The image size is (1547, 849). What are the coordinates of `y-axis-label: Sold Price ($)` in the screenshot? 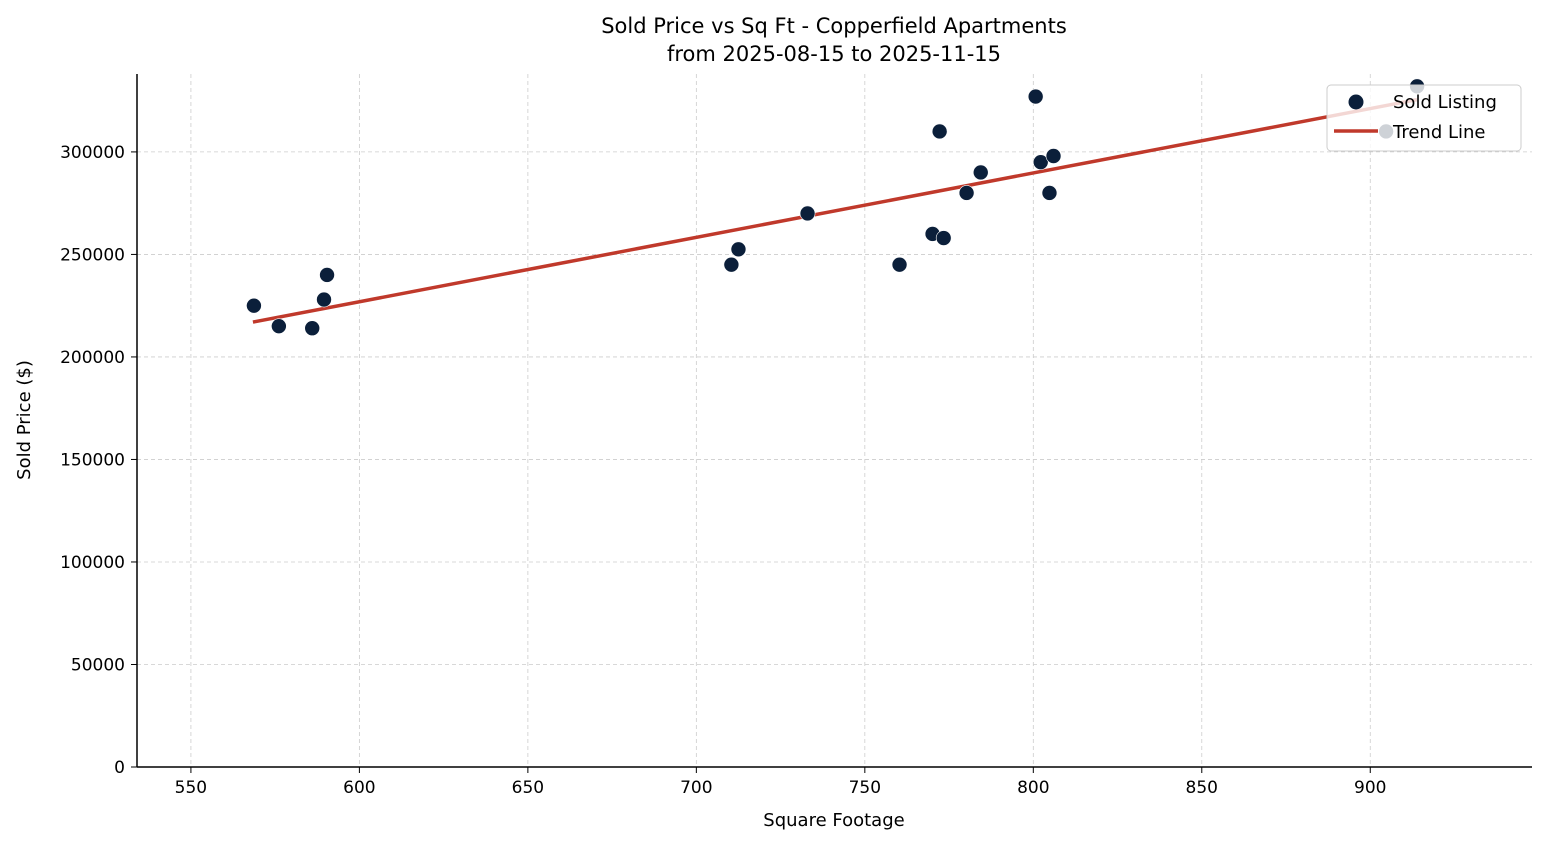 It's located at (24, 420).